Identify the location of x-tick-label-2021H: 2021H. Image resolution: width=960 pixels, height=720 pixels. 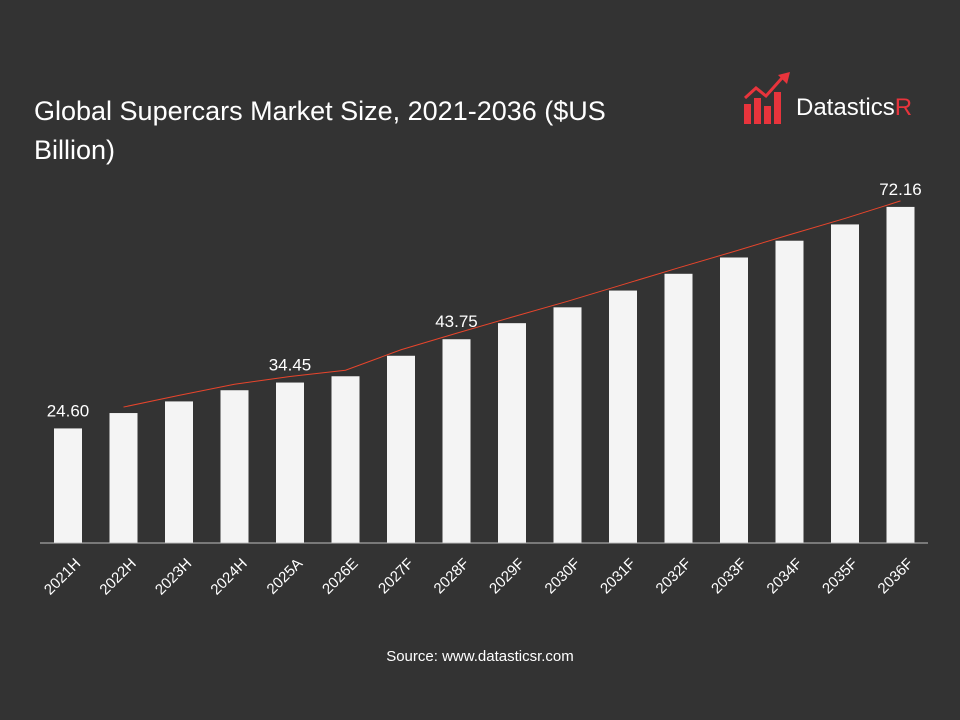
(62, 576).